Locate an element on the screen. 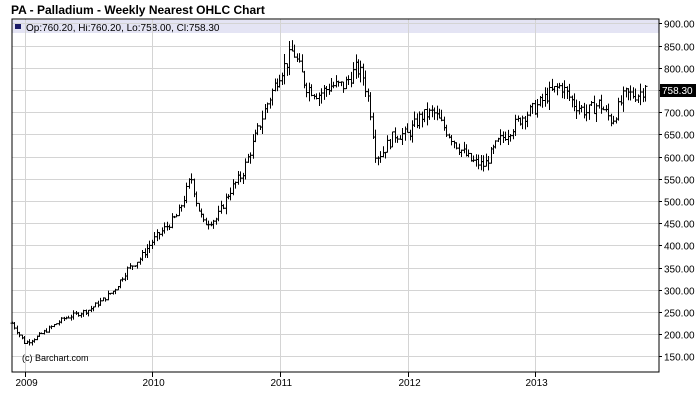 The width and height of the screenshot is (700, 411). ohlc-bar is located at coordinates (645, 93).